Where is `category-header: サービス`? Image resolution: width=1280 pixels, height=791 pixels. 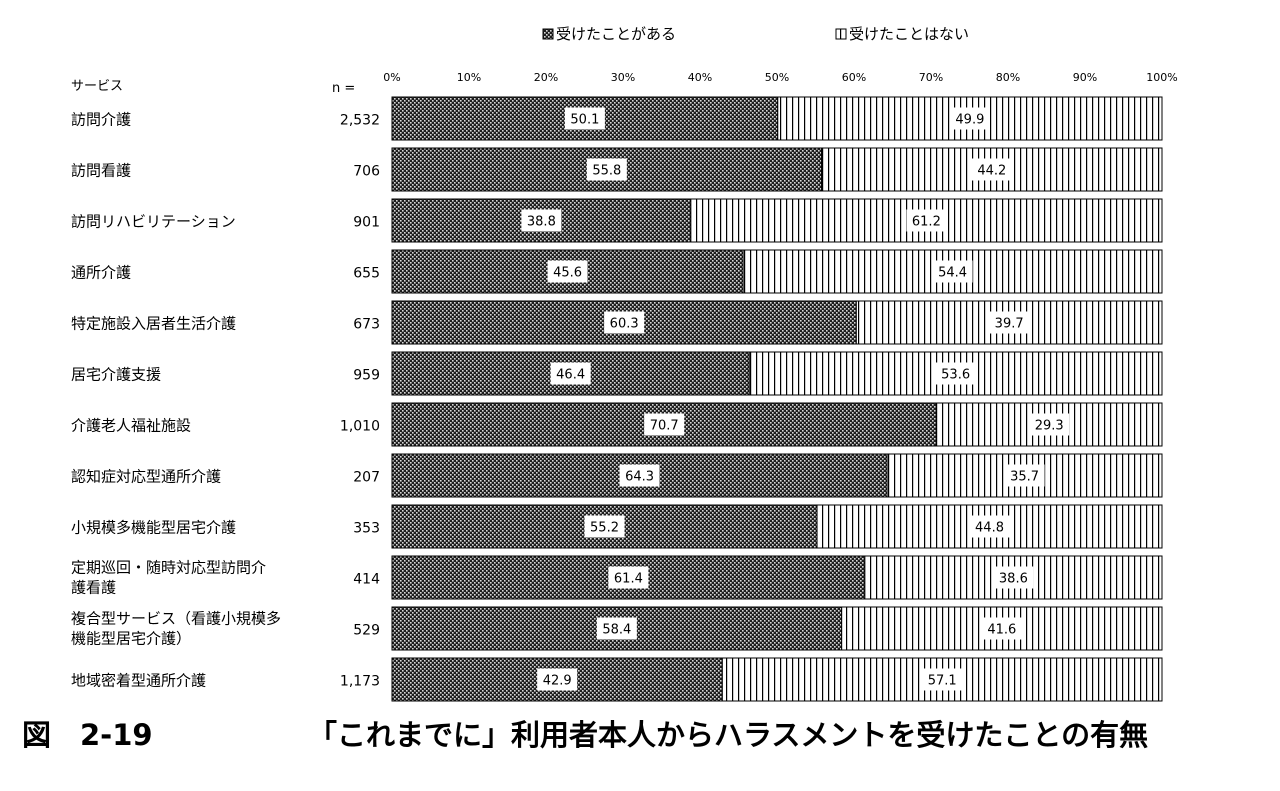 category-header: サービス is located at coordinates (97, 86).